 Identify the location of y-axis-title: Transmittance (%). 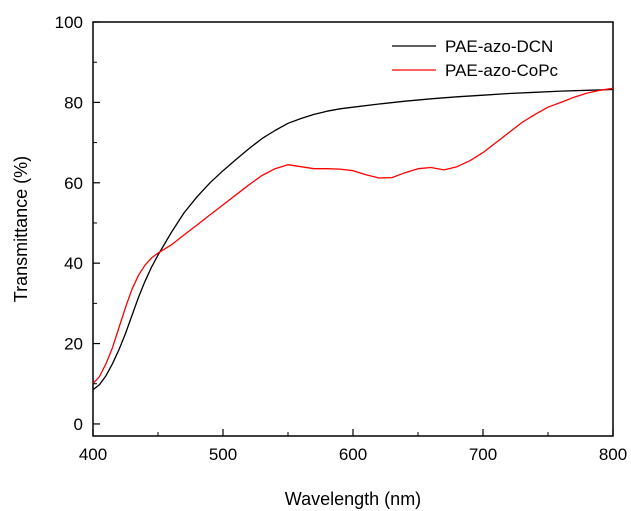
(21, 229).